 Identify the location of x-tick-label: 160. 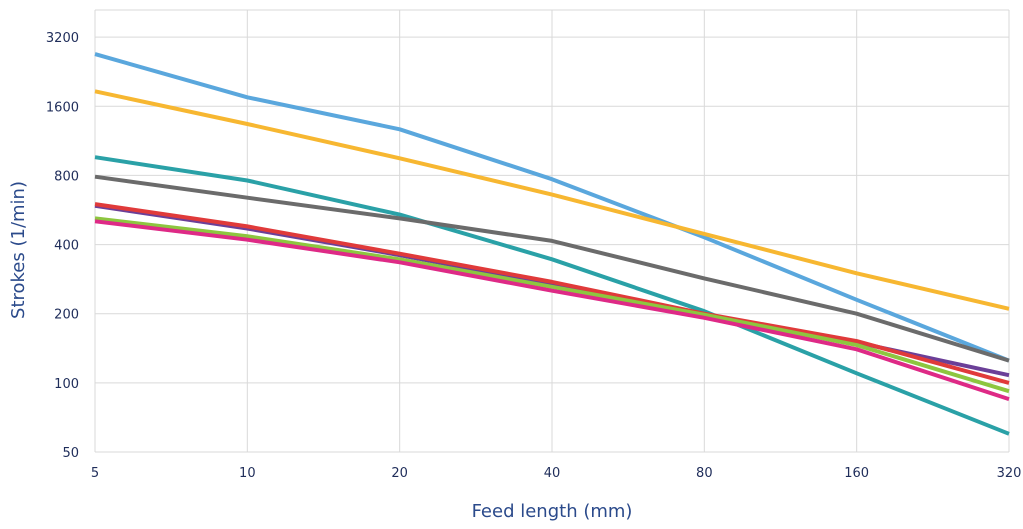
(856, 473).